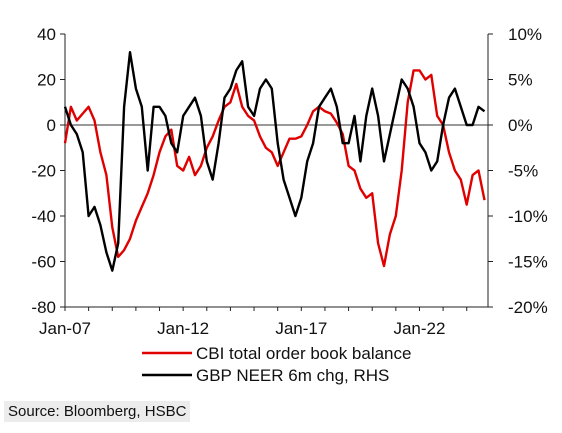  Describe the element at coordinates (523, 171) in the screenshot. I see `right-tick-label: -5%` at that location.